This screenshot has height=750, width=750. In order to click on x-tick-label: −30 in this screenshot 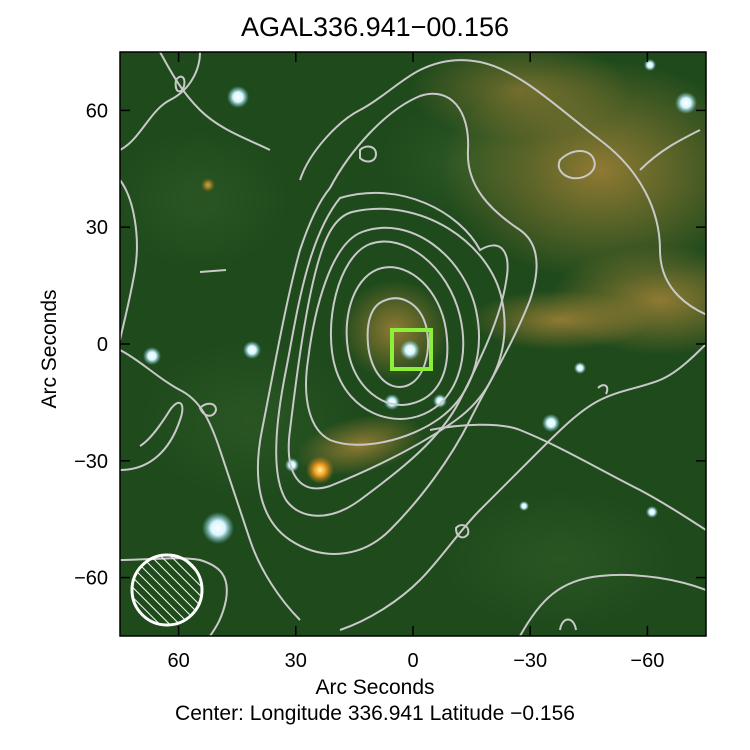, I will do `click(530, 661)`.